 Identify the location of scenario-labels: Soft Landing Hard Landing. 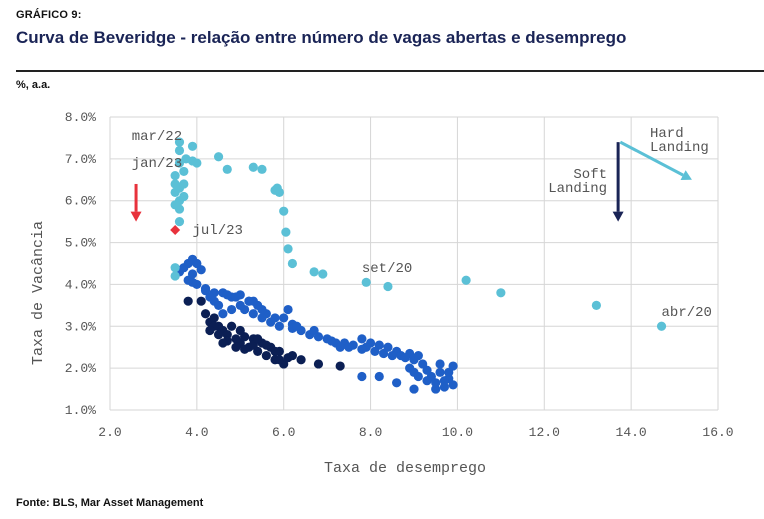
(628, 161).